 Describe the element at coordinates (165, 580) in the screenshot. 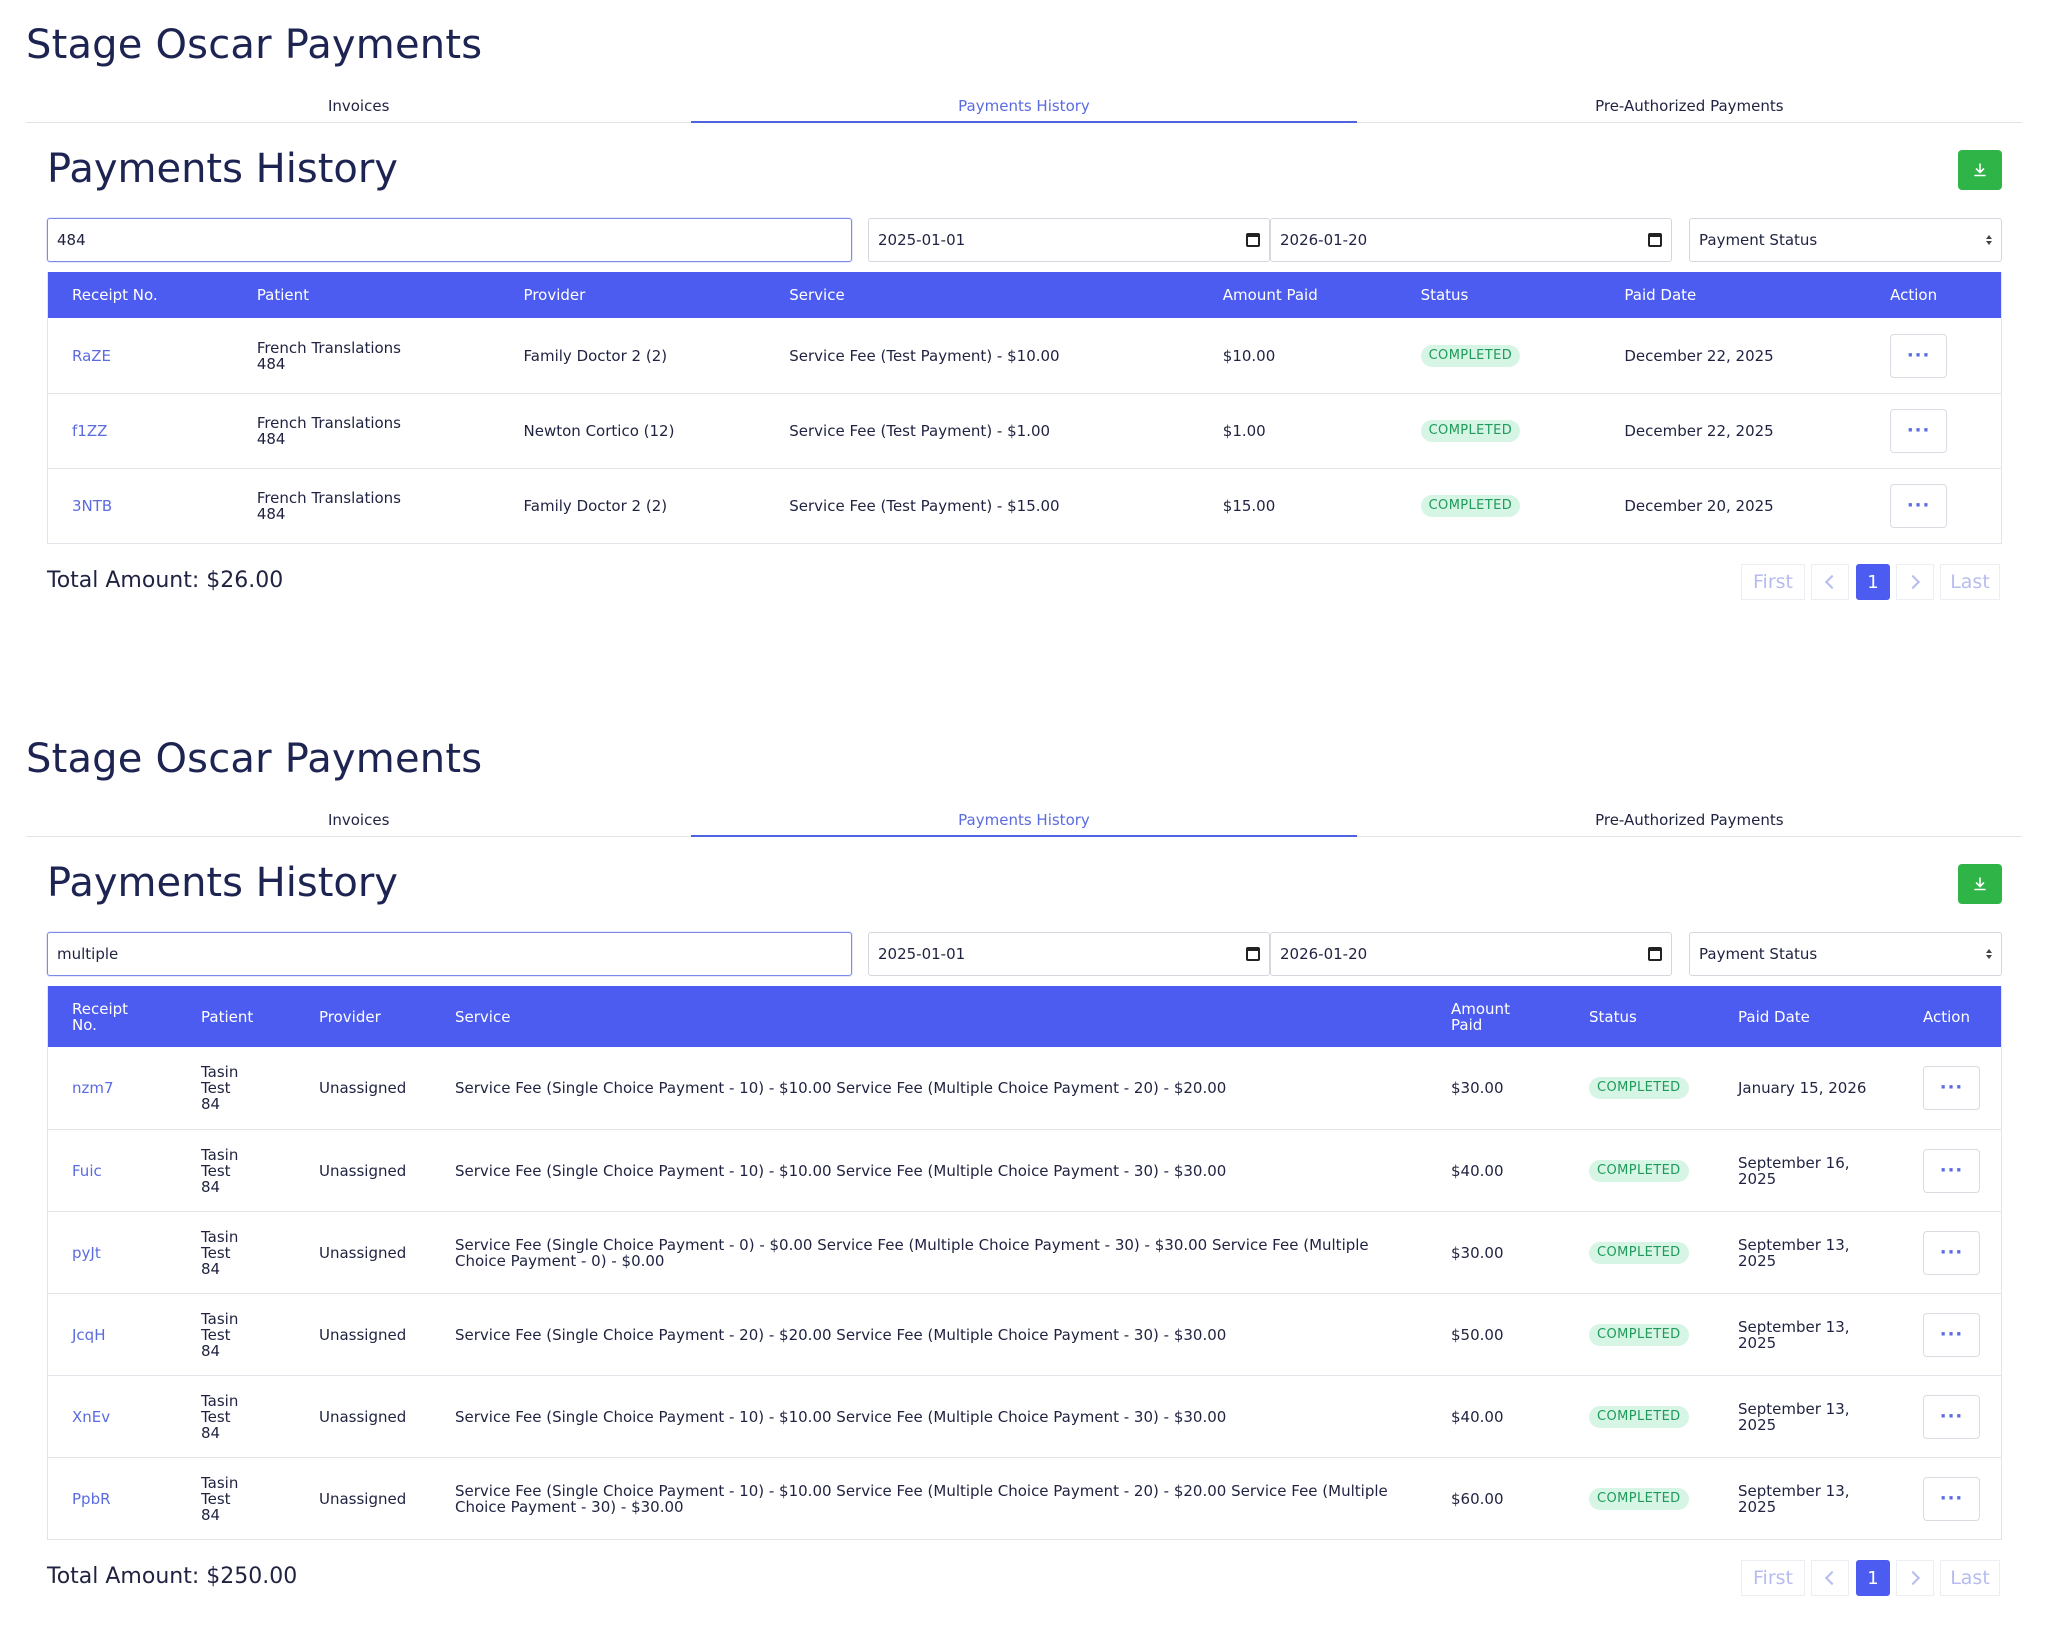

I see `total-amount: Total Amount: $26.00` at that location.